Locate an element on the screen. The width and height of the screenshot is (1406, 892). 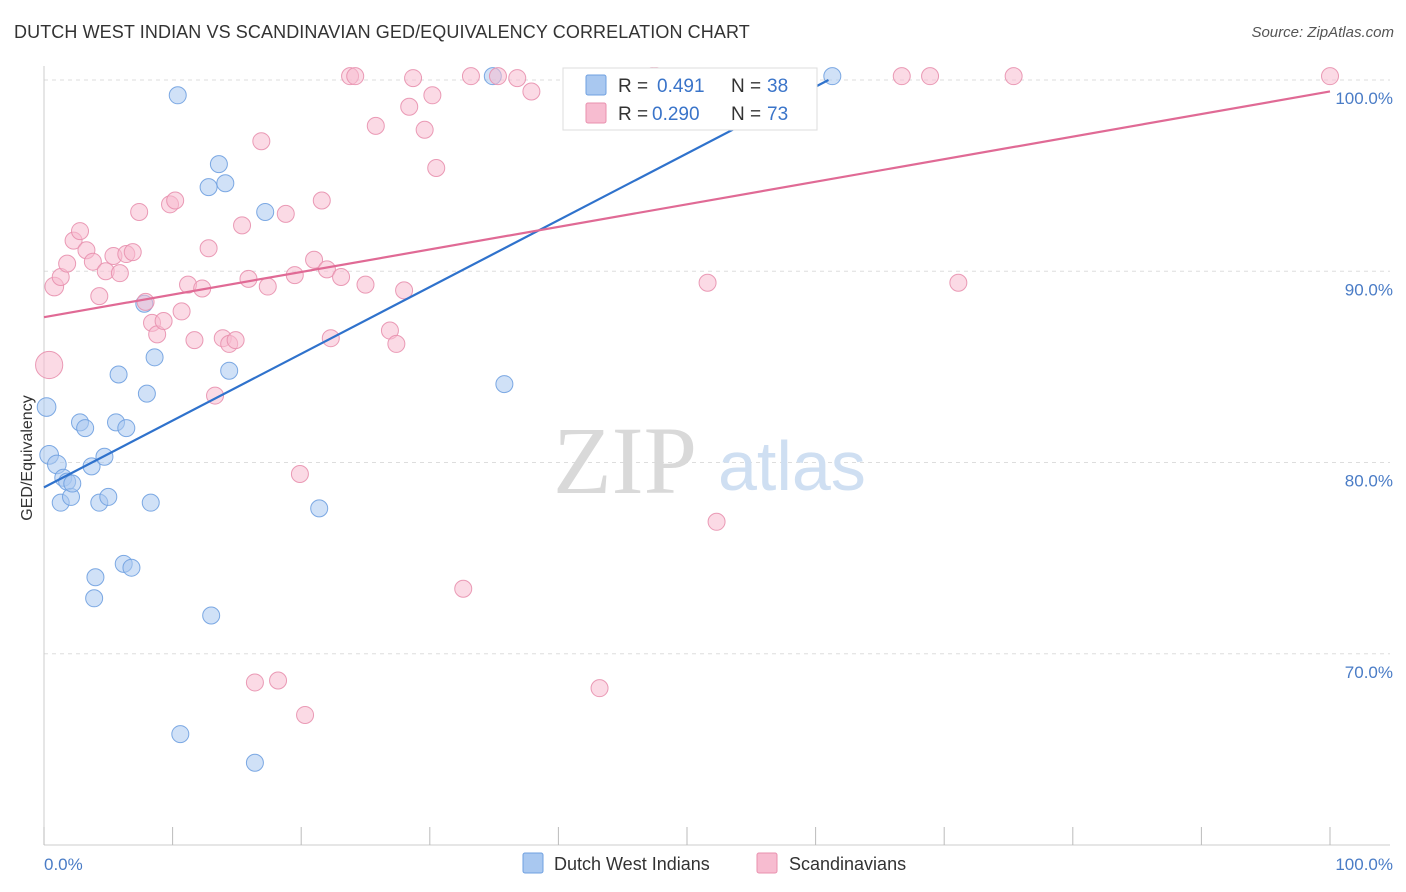
legend-r-value-dutch: 0.491 is located at coordinates (681, 86).